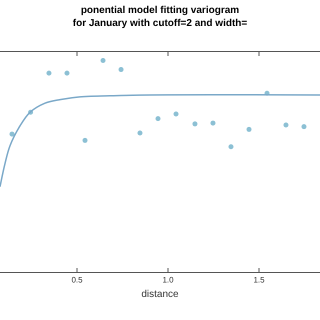 This screenshot has height=320, width=320. Describe the element at coordinates (77, 280) in the screenshot. I see `x-tick-label: 0.5` at that location.